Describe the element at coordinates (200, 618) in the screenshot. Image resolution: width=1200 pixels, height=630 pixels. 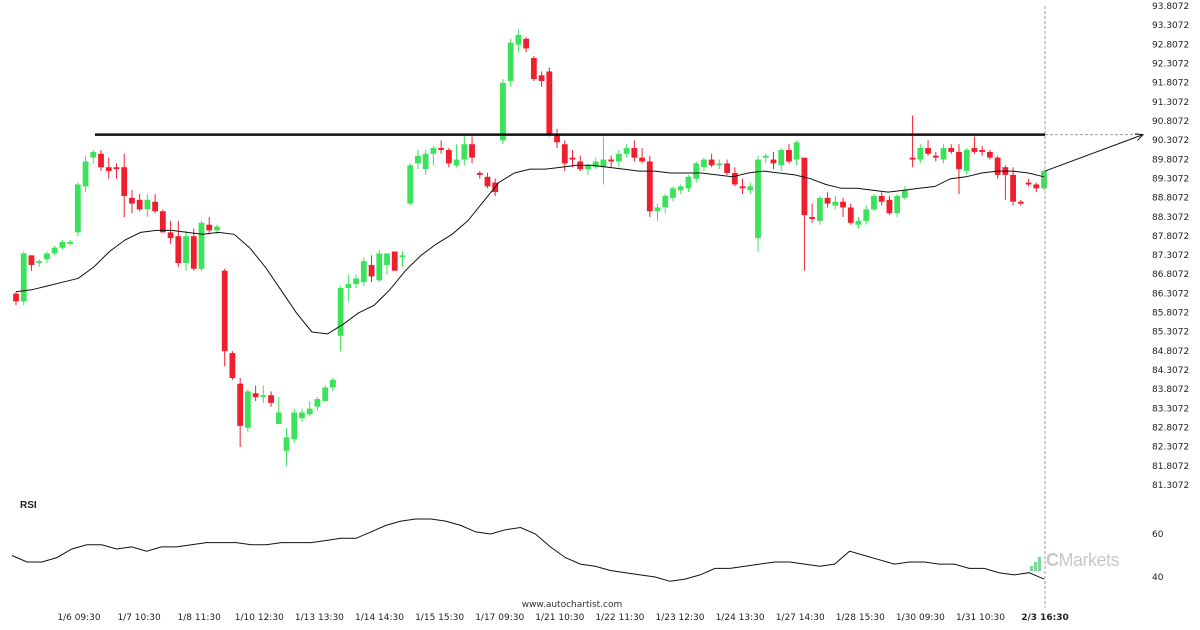
I see `time-tick-label: 1/8 11:30` at that location.